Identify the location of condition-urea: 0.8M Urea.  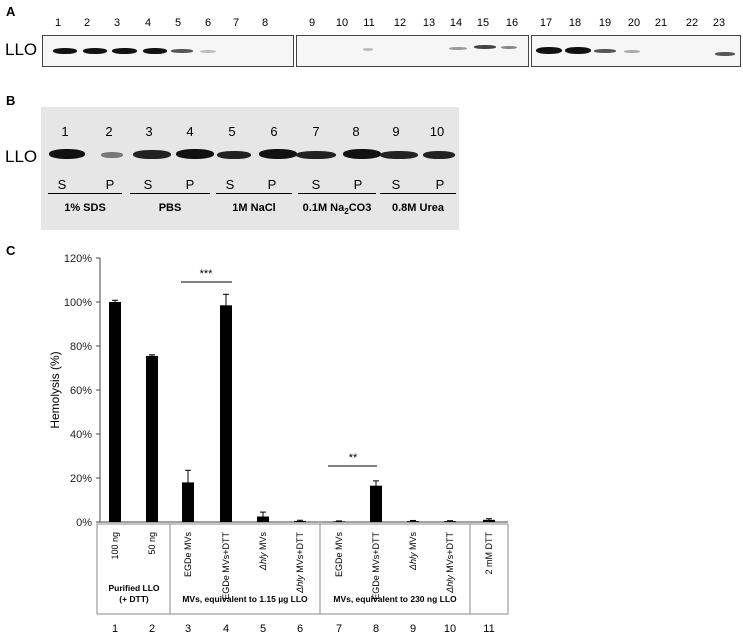
(418, 208).